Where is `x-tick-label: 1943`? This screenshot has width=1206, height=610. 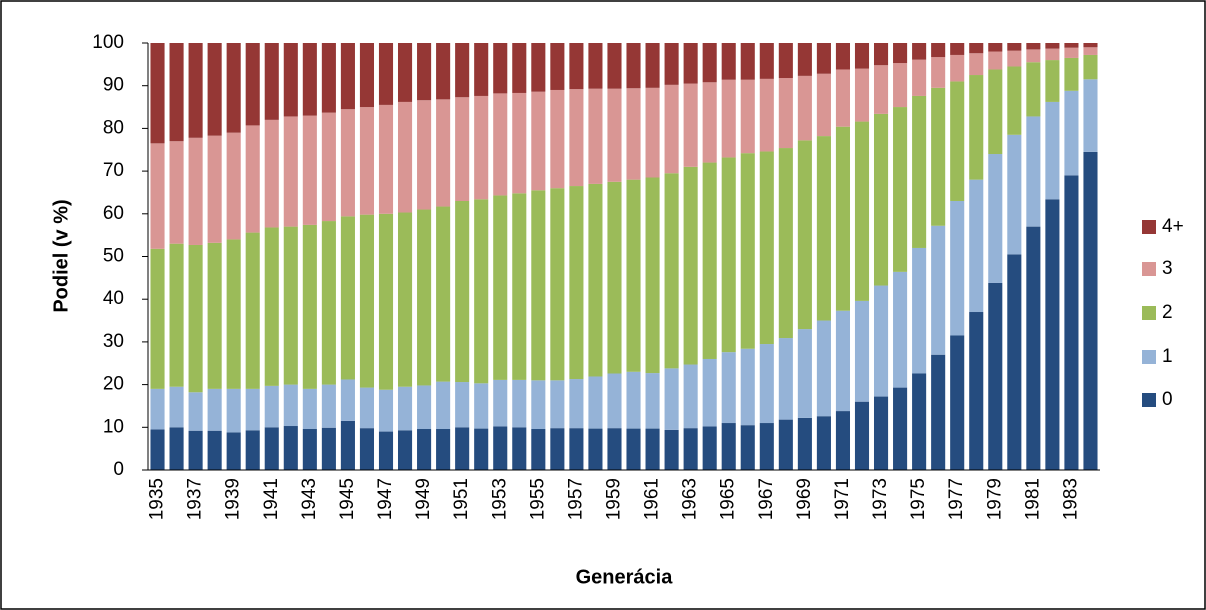
x-tick-label: 1943 is located at coordinates (309, 499).